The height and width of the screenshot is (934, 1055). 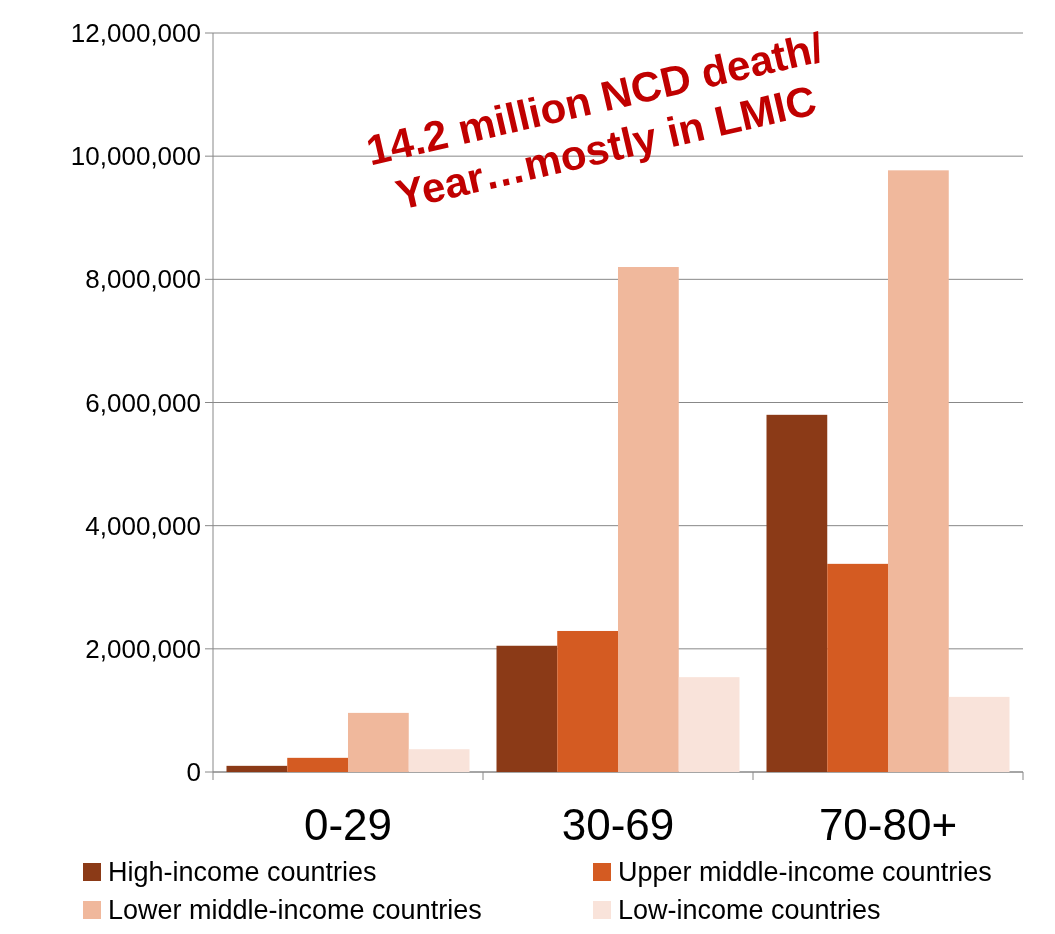 I want to click on x-tick-label: 30-69, so click(x=618, y=824).